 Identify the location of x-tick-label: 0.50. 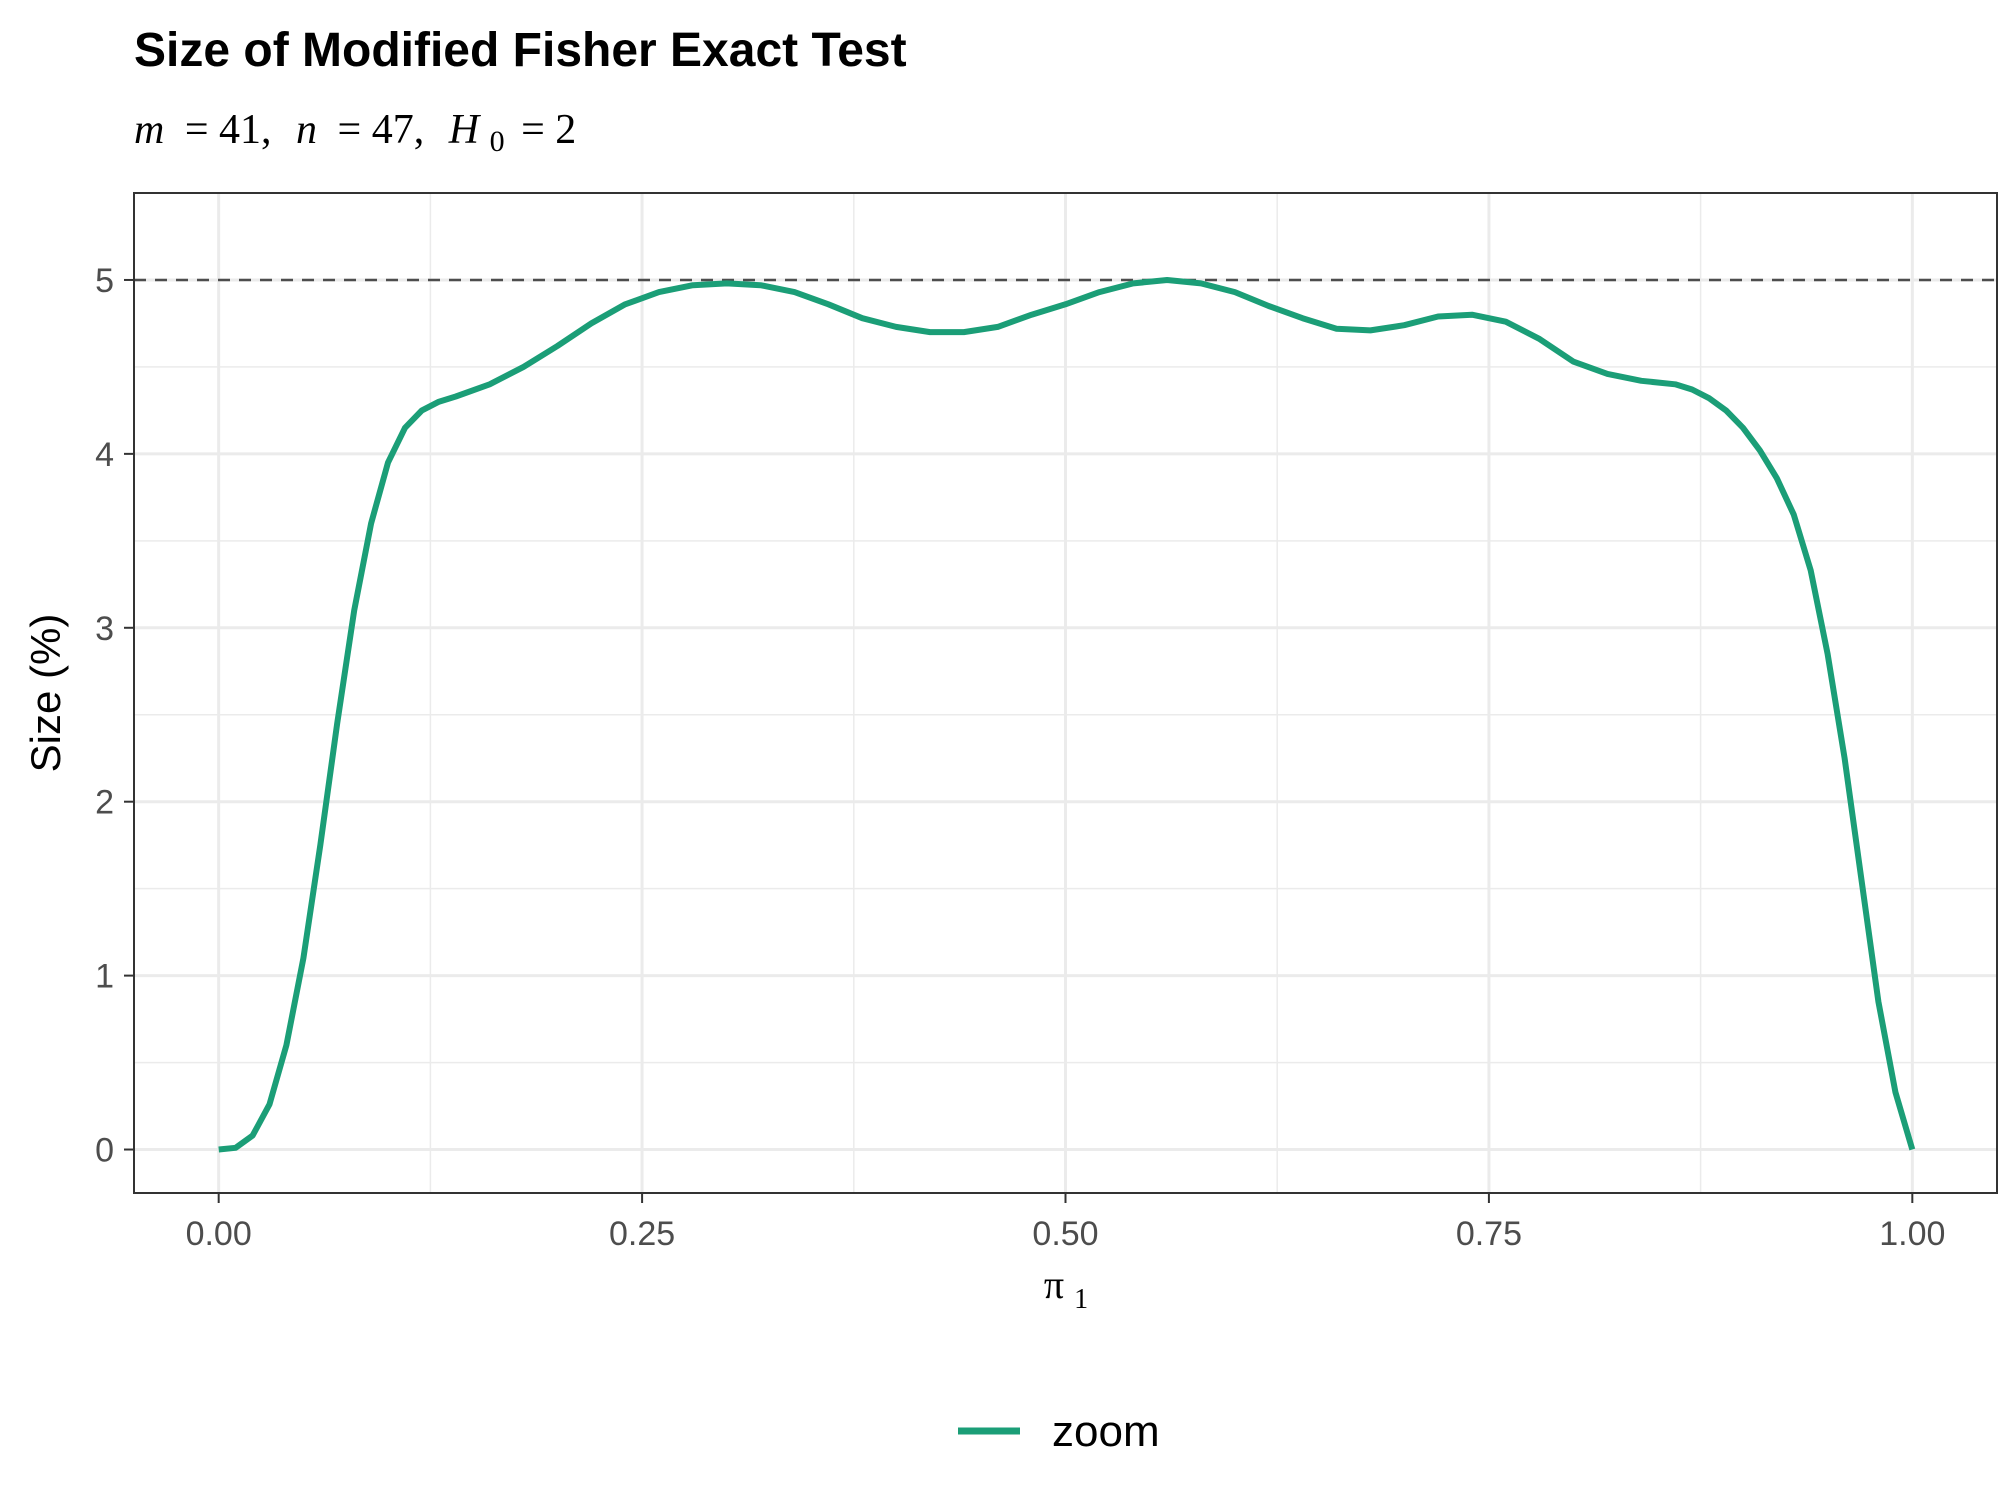
(1065, 1234).